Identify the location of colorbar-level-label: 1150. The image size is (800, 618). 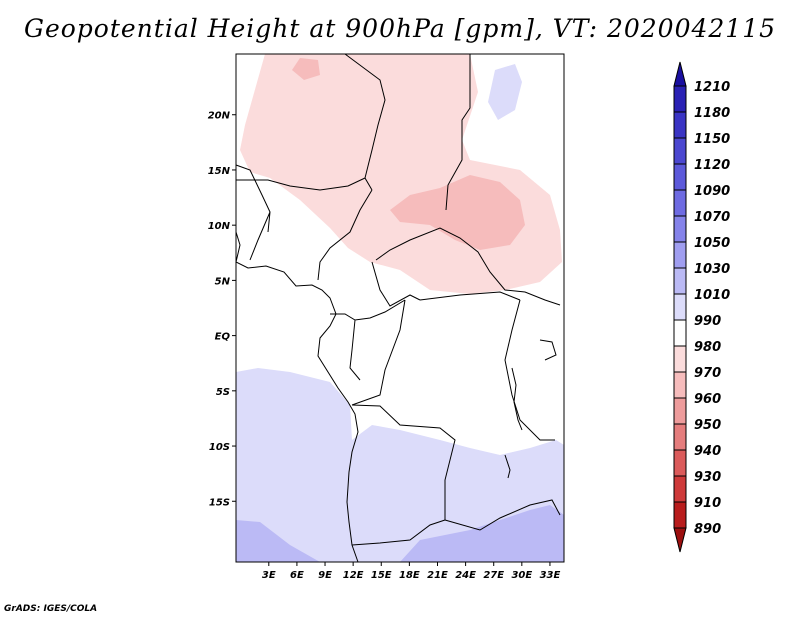
(712, 139).